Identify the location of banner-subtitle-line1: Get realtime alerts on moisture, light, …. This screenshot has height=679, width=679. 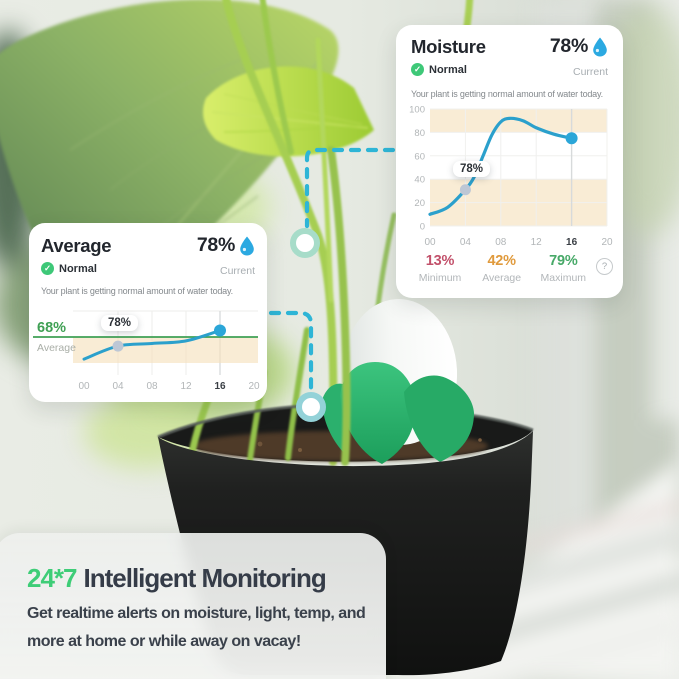
(196, 613).